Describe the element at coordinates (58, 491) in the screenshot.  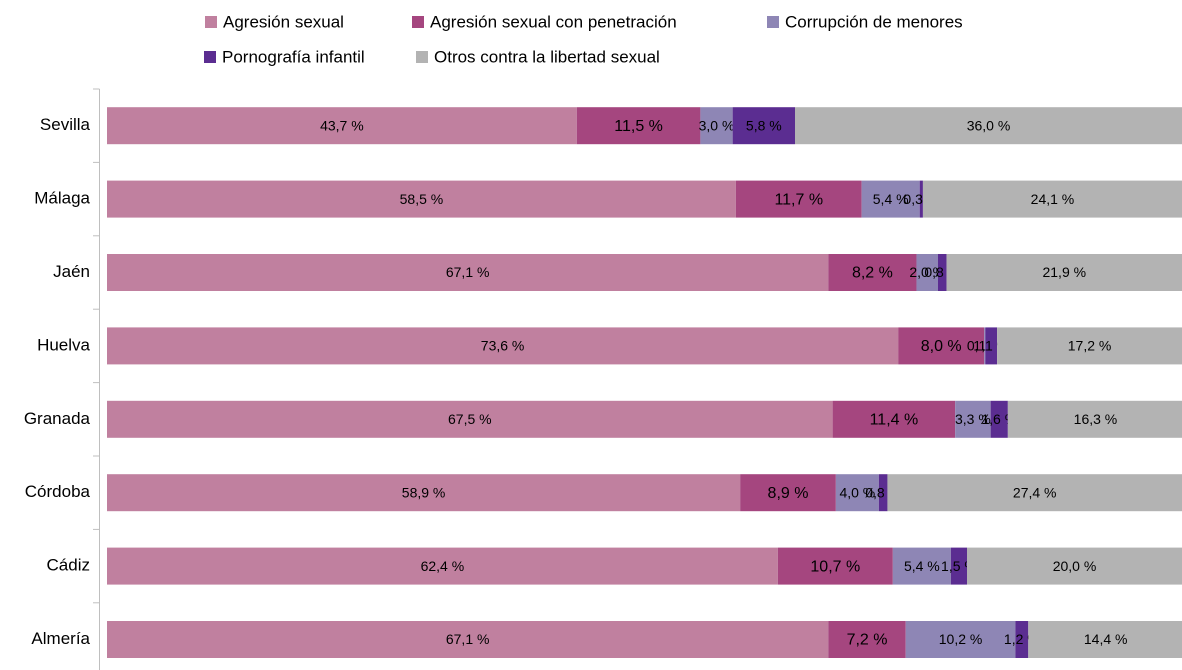
I see `y-tick-label: Córdoba` at that location.